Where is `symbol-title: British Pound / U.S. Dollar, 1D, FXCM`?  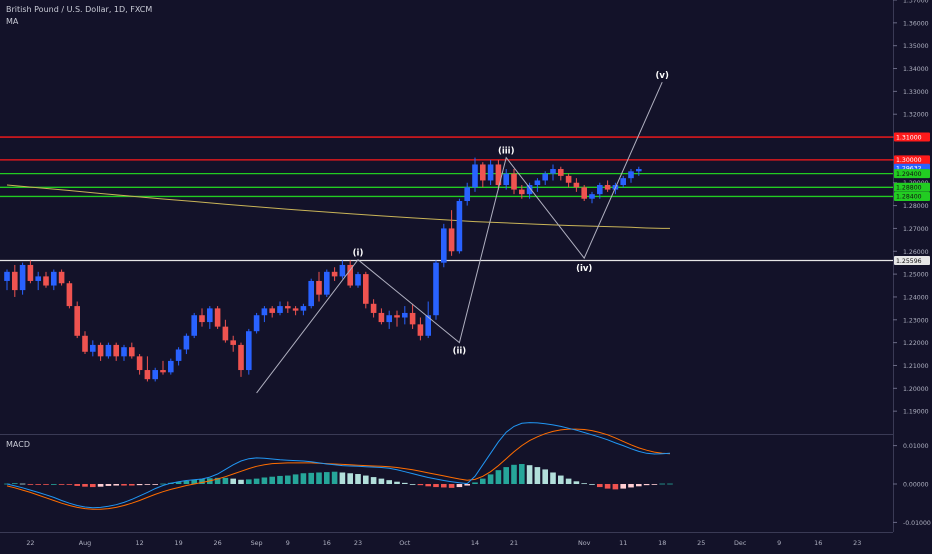
symbol-title: British Pound / U.S. Dollar, 1D, FXCM is located at coordinates (79, 9).